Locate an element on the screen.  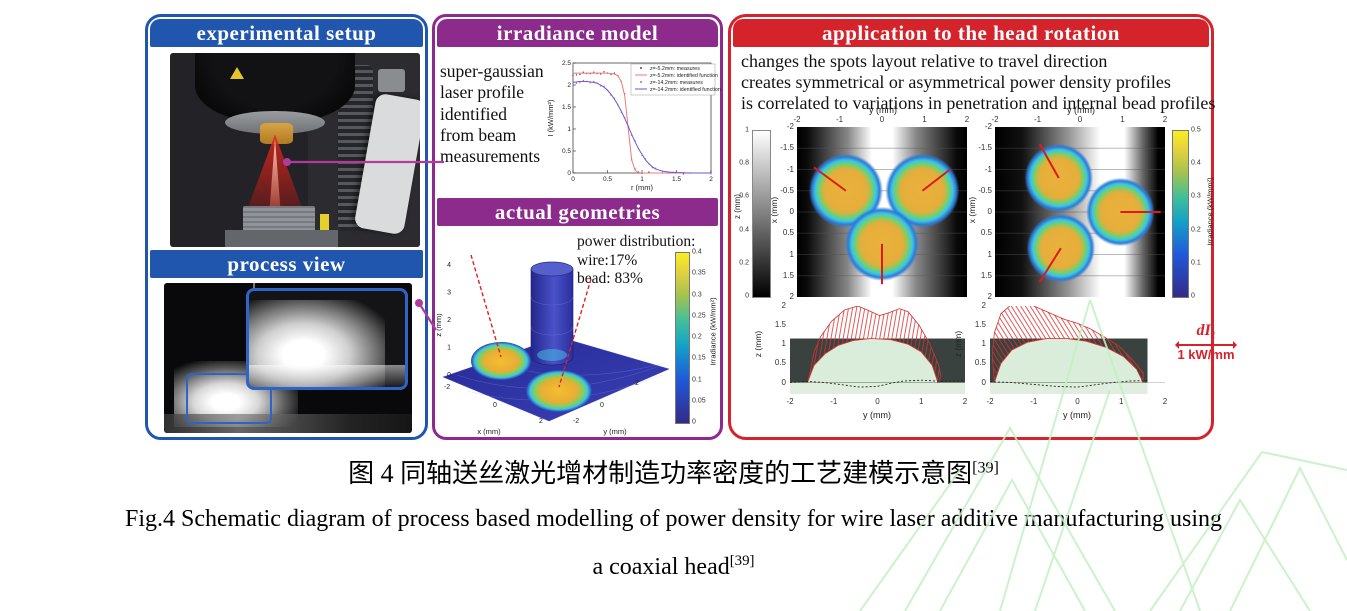
tick-label: 0.6 is located at coordinates (744, 196).